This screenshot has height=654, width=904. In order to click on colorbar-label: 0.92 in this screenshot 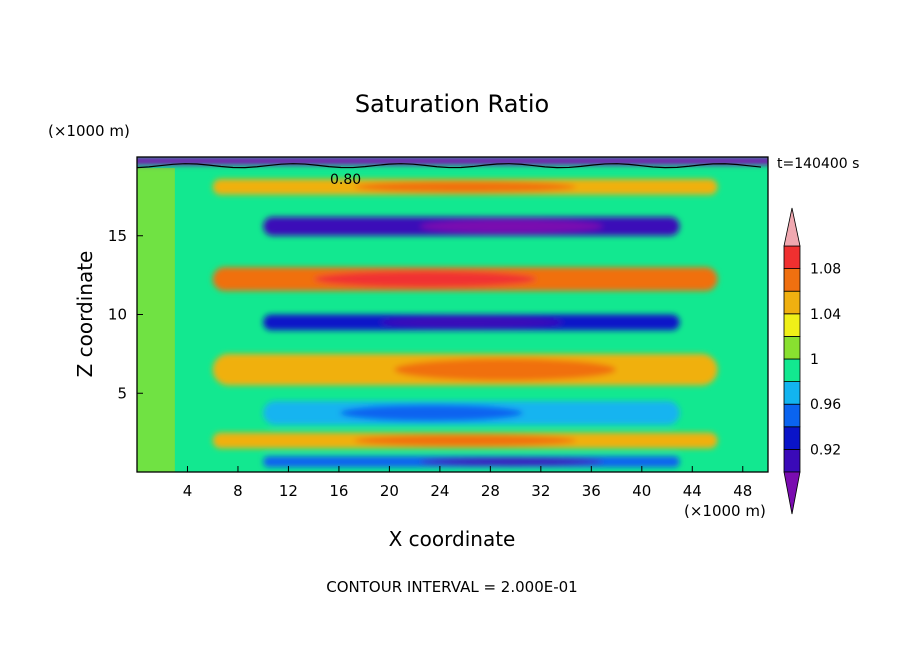, I will do `click(825, 450)`.